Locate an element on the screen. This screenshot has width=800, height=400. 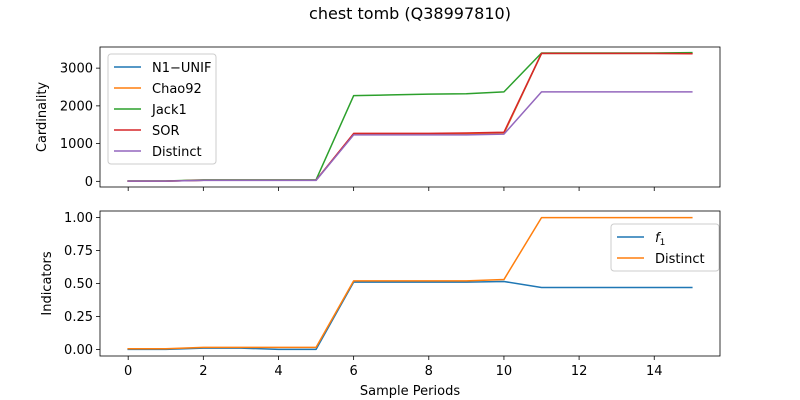
legend-label: f1 is located at coordinates (660, 239).